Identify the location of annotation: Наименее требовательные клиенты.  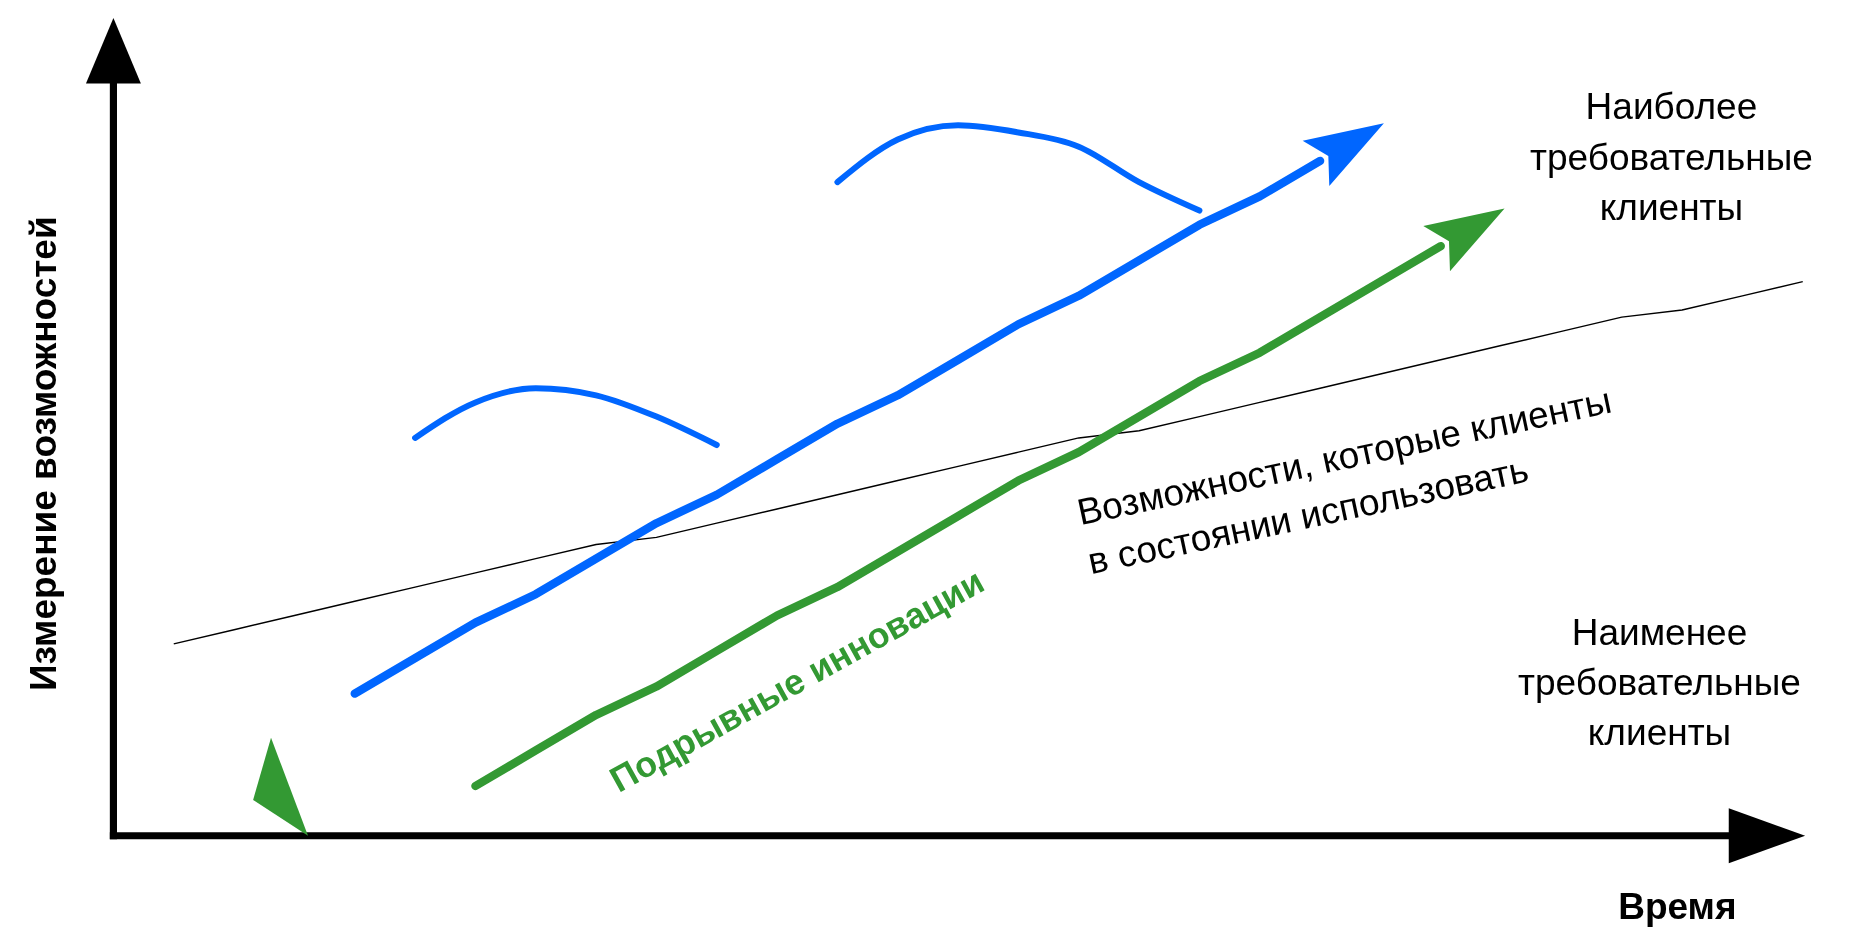
(1659, 681).